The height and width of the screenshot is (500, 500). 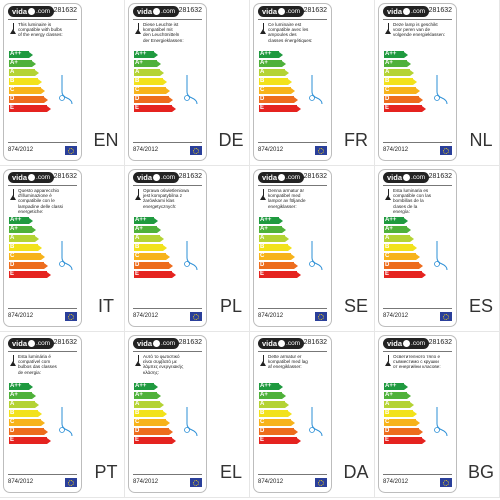 What do you see at coordinates (106, 140) in the screenshot?
I see `language-code: EN` at bounding box center [106, 140].